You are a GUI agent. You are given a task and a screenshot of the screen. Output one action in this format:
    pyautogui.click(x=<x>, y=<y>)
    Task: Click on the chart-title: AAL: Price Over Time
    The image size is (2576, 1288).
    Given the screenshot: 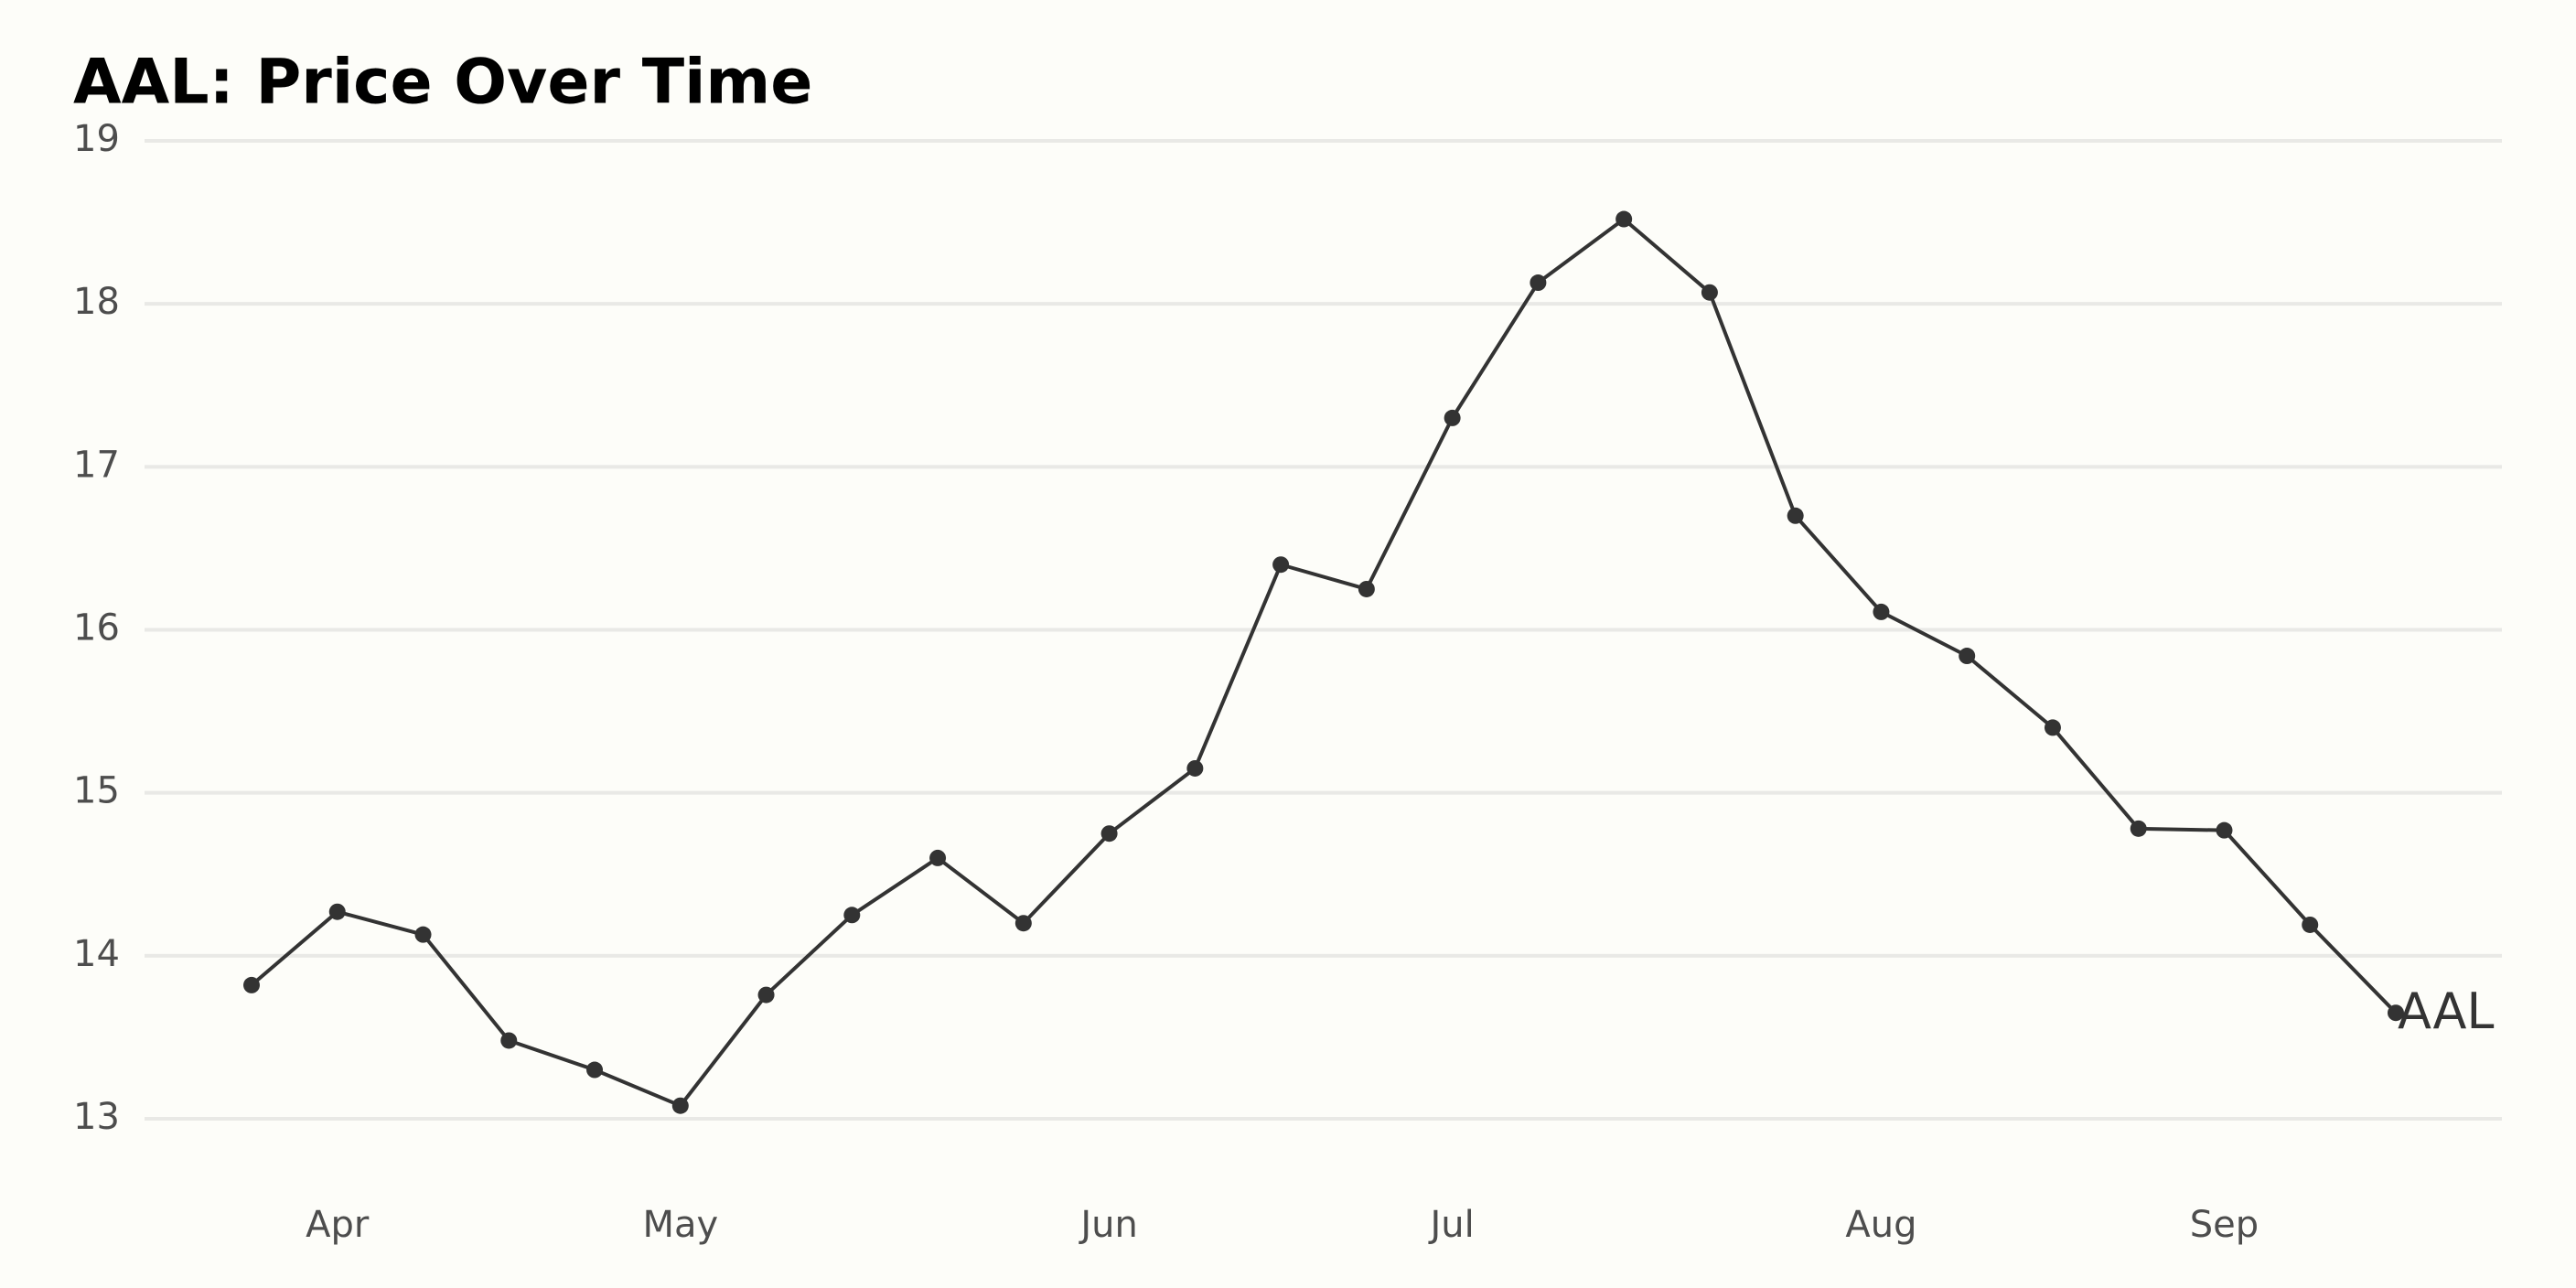 What is the action you would take?
    pyautogui.click(x=443, y=83)
    